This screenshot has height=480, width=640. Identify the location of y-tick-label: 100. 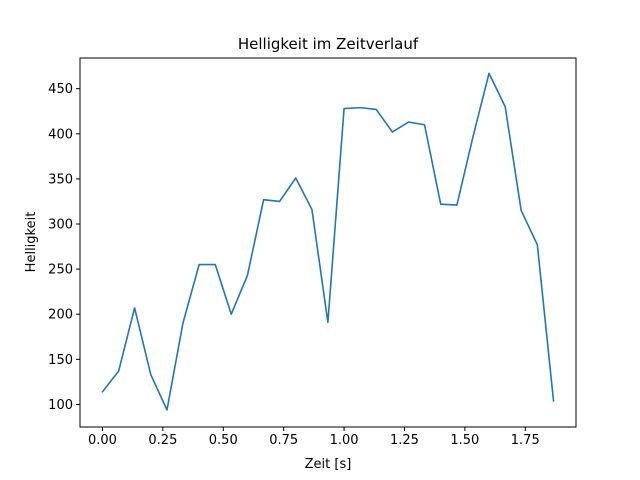
(60, 405).